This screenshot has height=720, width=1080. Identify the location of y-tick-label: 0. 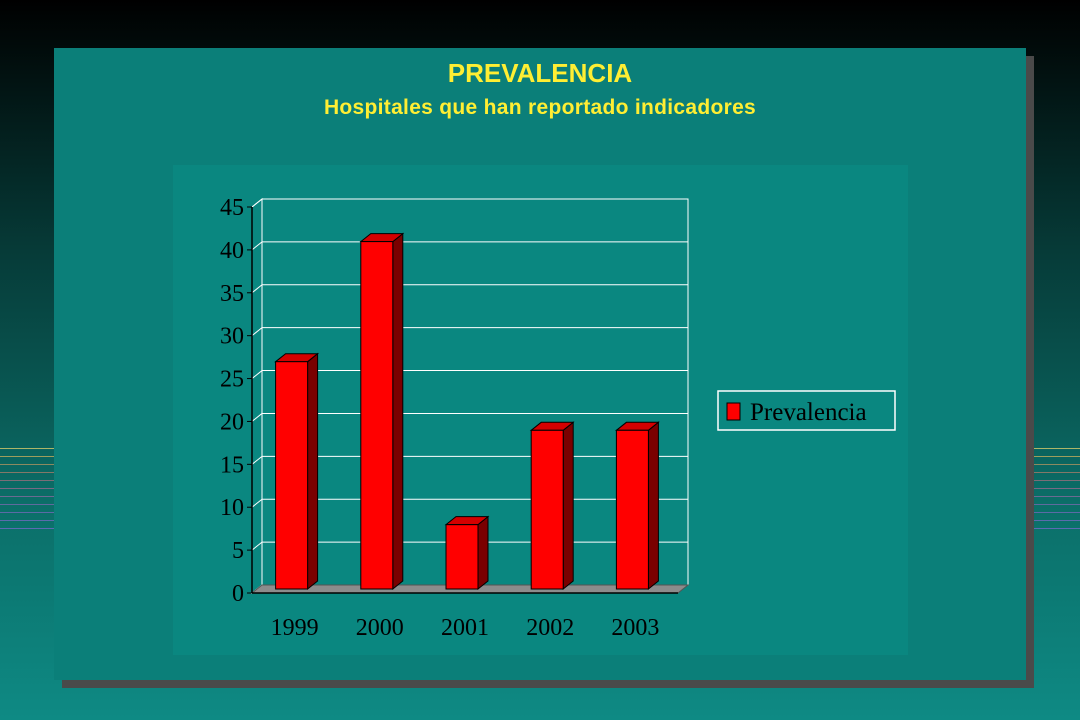
(238, 594).